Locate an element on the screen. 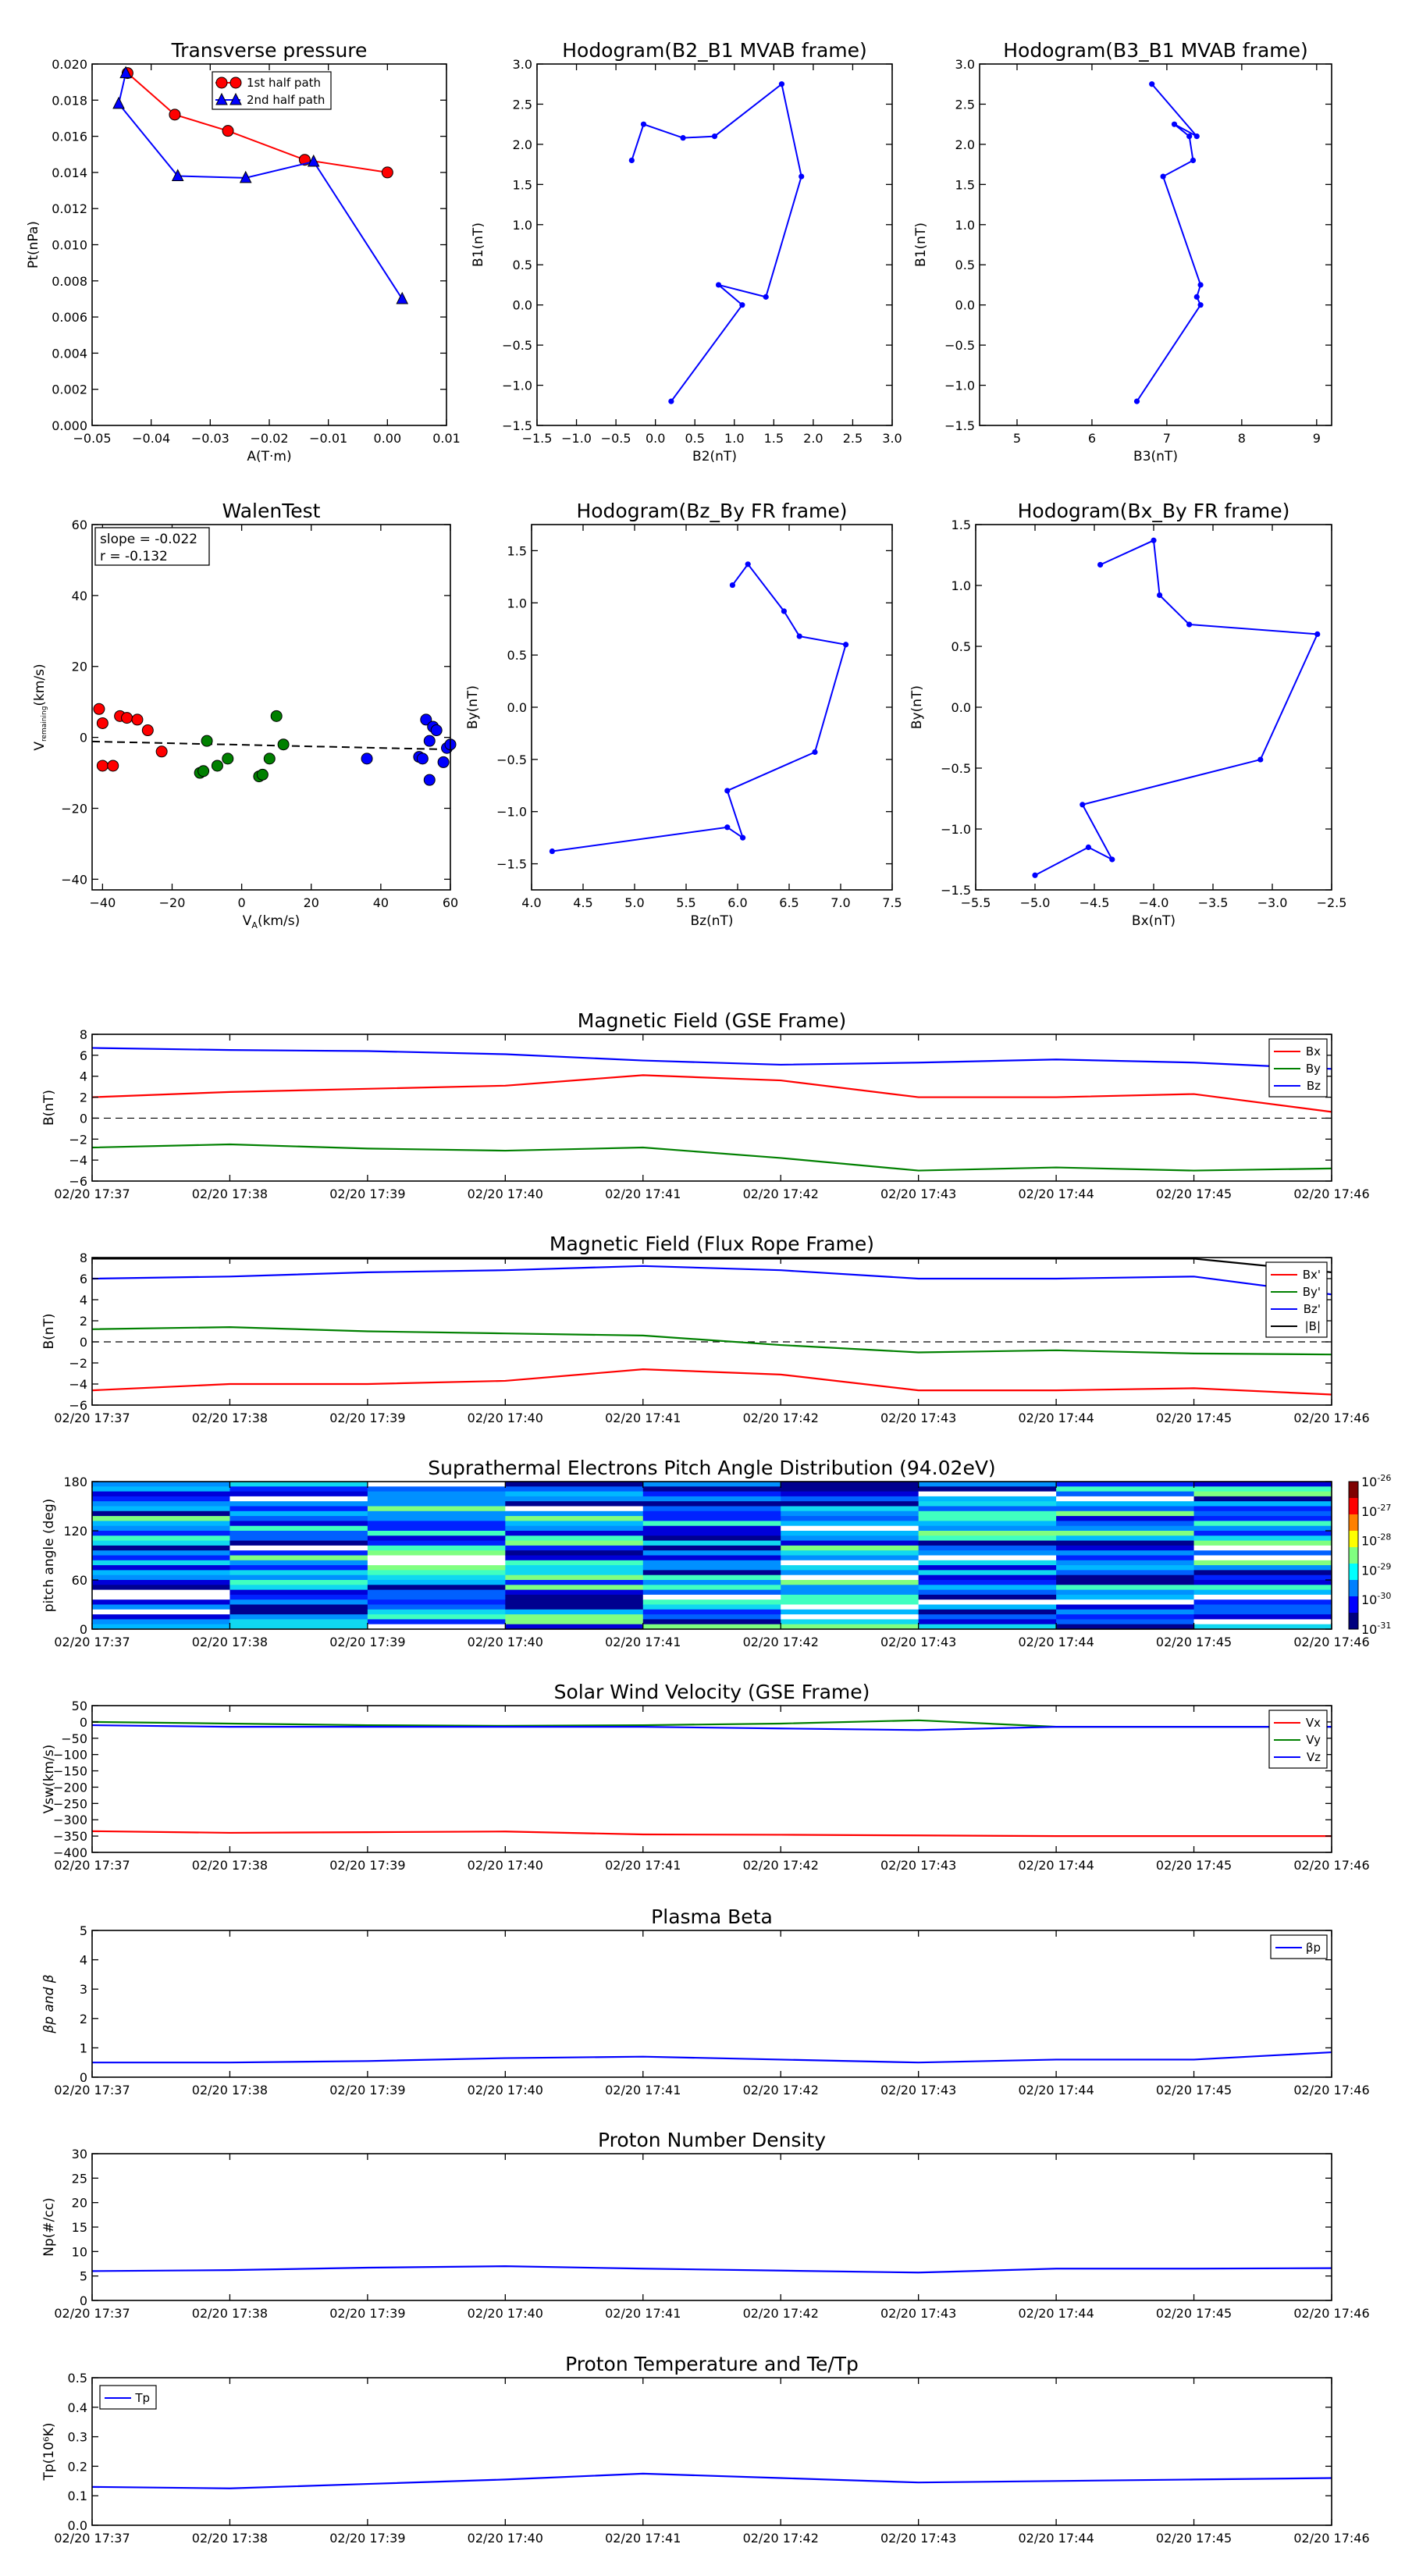  series-line-|B| is located at coordinates (712, 1265).